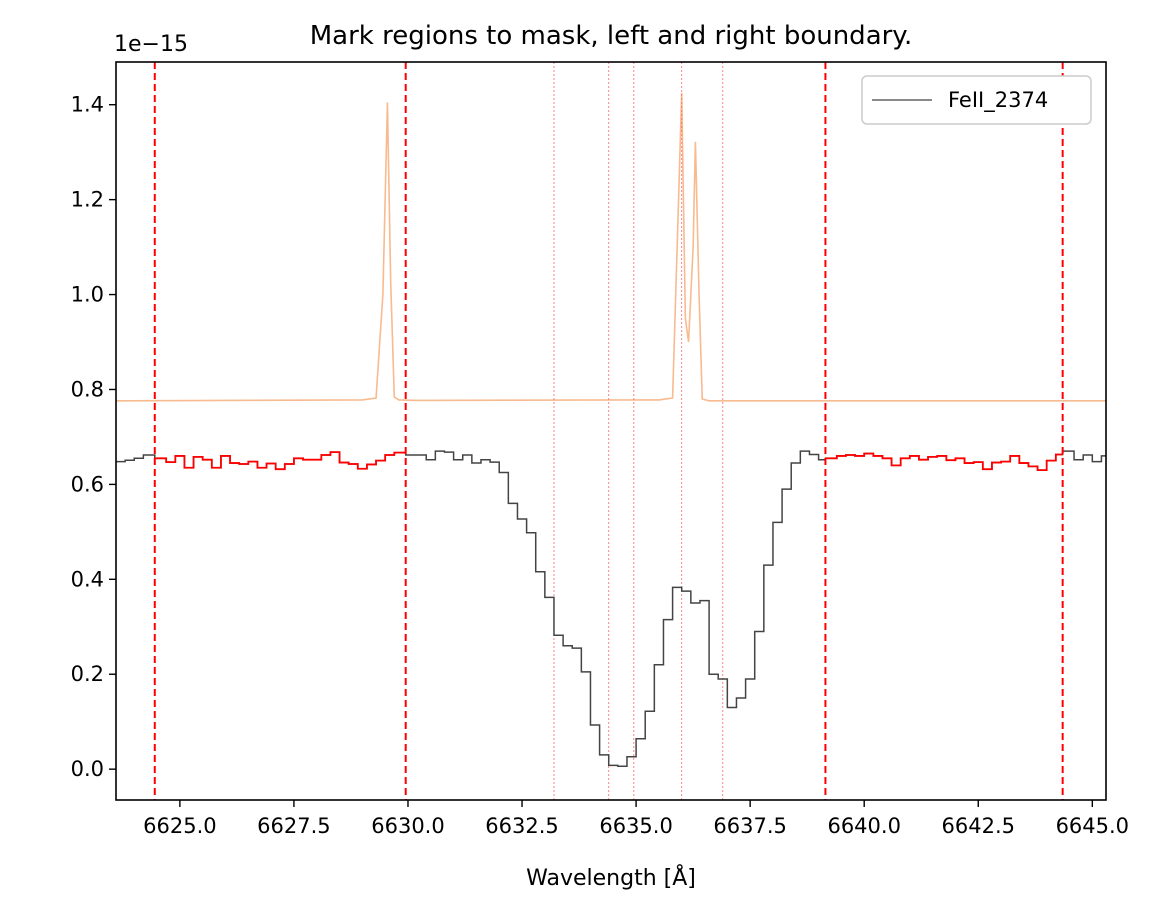  What do you see at coordinates (87, 579) in the screenshot?
I see `y-tick-label: 0.4` at bounding box center [87, 579].